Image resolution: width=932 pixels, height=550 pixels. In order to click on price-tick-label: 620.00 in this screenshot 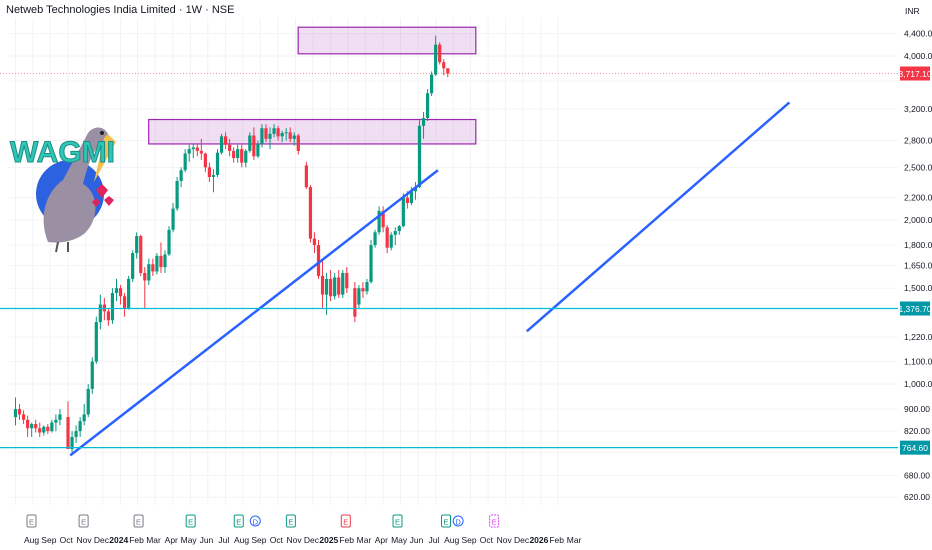, I will do `click(917, 497)`.